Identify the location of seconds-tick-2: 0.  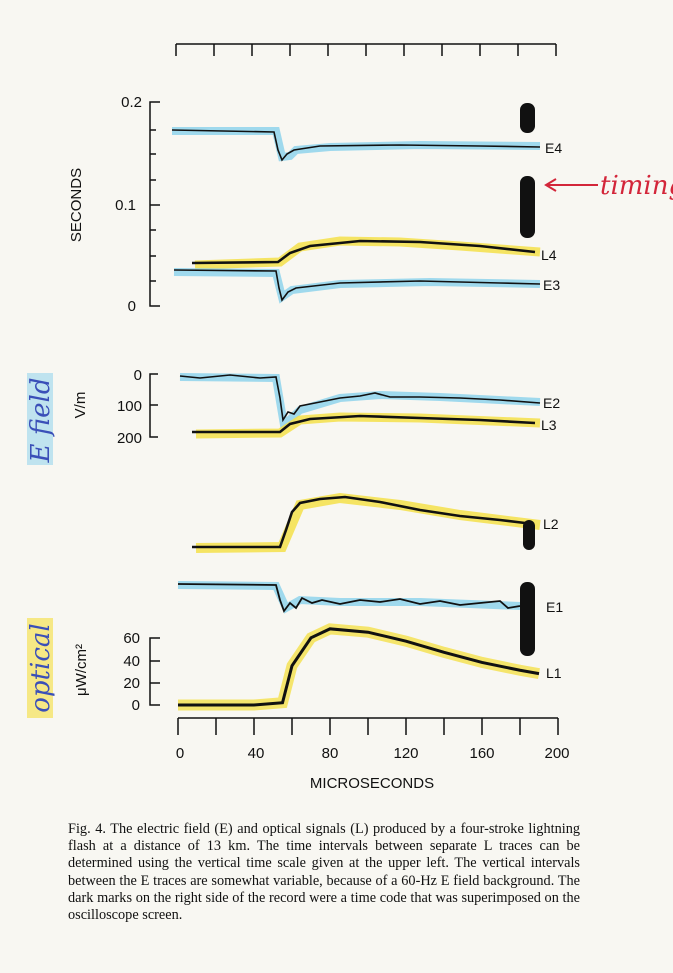
(132, 306).